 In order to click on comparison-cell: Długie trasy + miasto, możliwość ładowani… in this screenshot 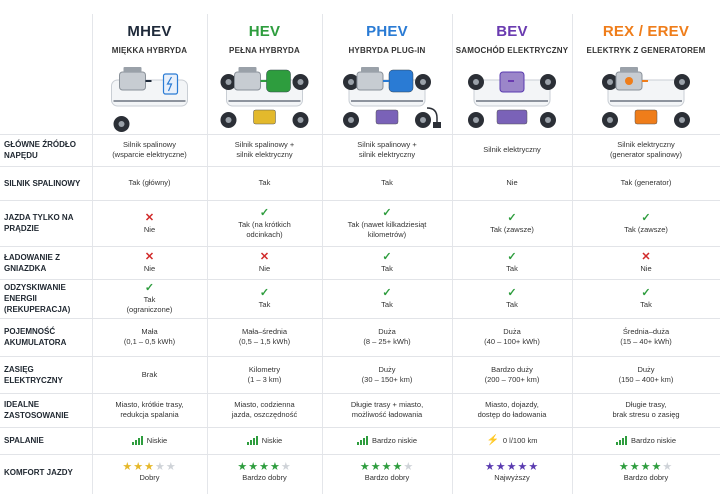, I will do `click(387, 410)`.